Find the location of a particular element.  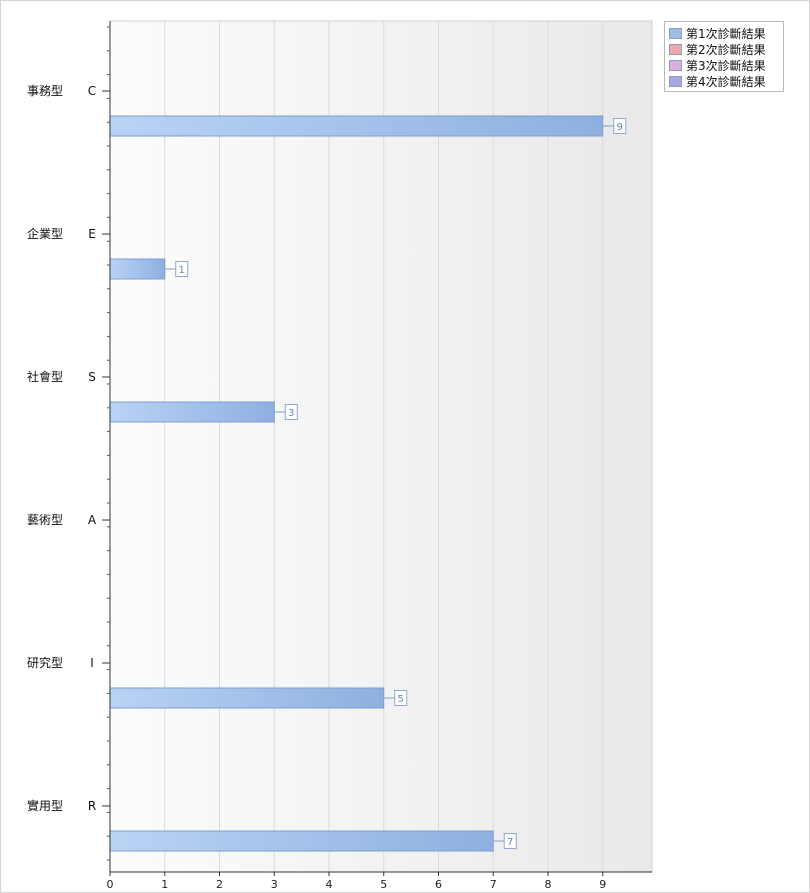

legend-label: 第3次診斷結果 is located at coordinates (726, 65).